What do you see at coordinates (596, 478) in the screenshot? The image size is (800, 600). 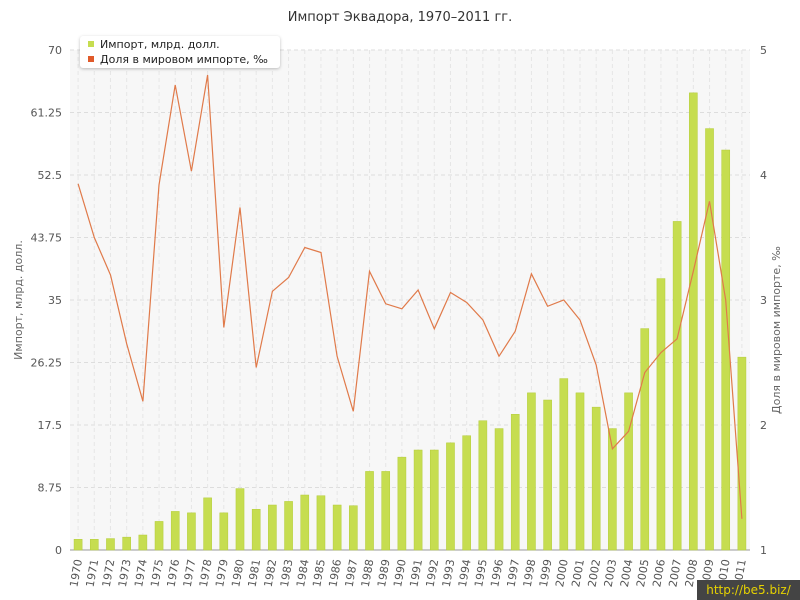 I see `bar-2002` at bounding box center [596, 478].